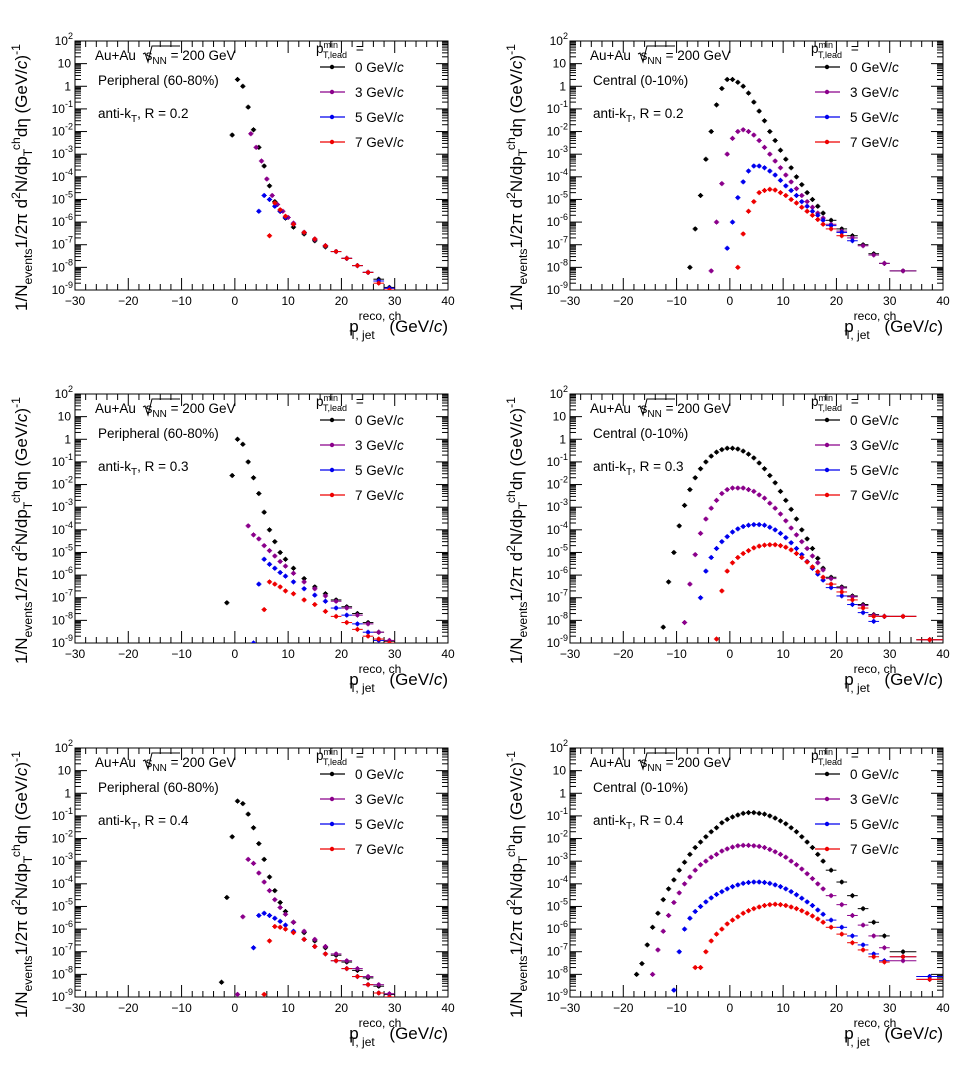  I want to click on x-tick-label: −10, so click(181, 654).